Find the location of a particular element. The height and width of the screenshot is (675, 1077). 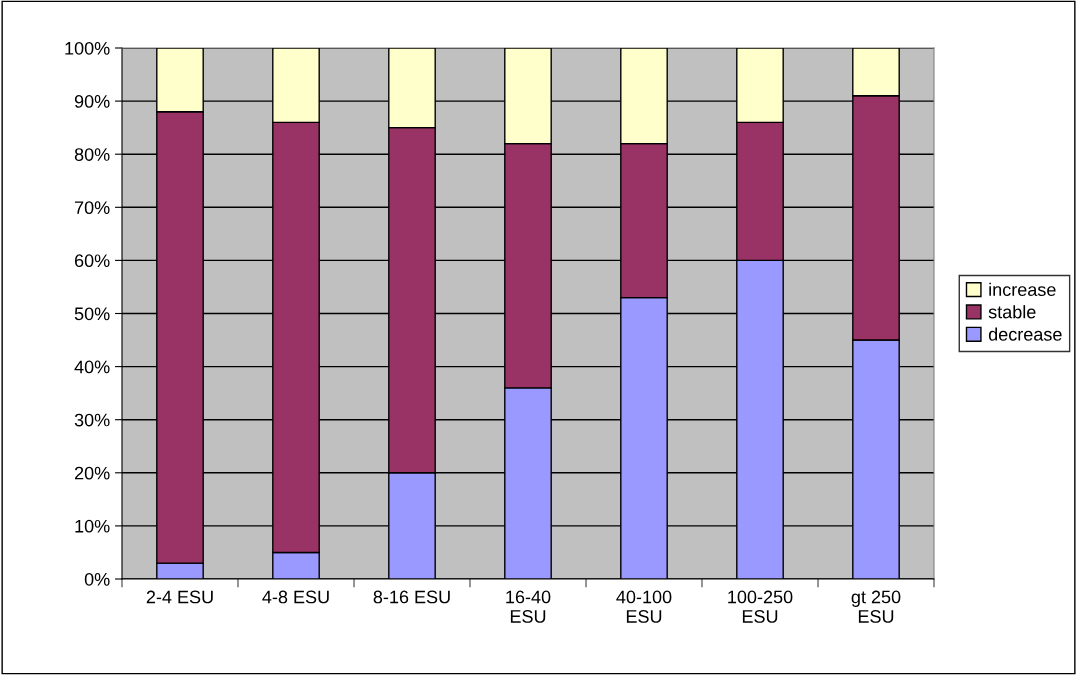

y-tick-label: 0% is located at coordinates (97, 579).